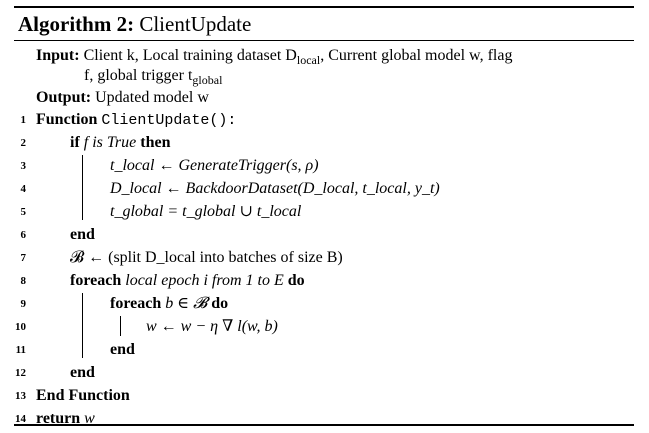  I want to click on line-number: 8, so click(23, 281).